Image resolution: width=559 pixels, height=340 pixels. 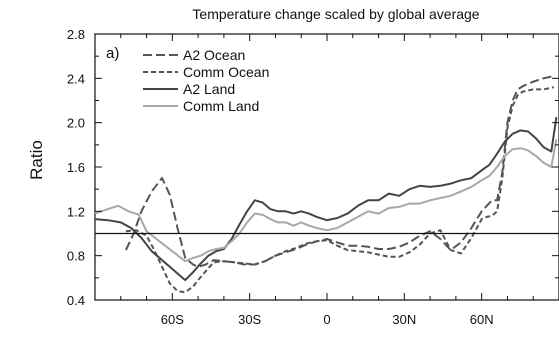 I want to click on legend-label: Comm Ocean, so click(x=226, y=72).